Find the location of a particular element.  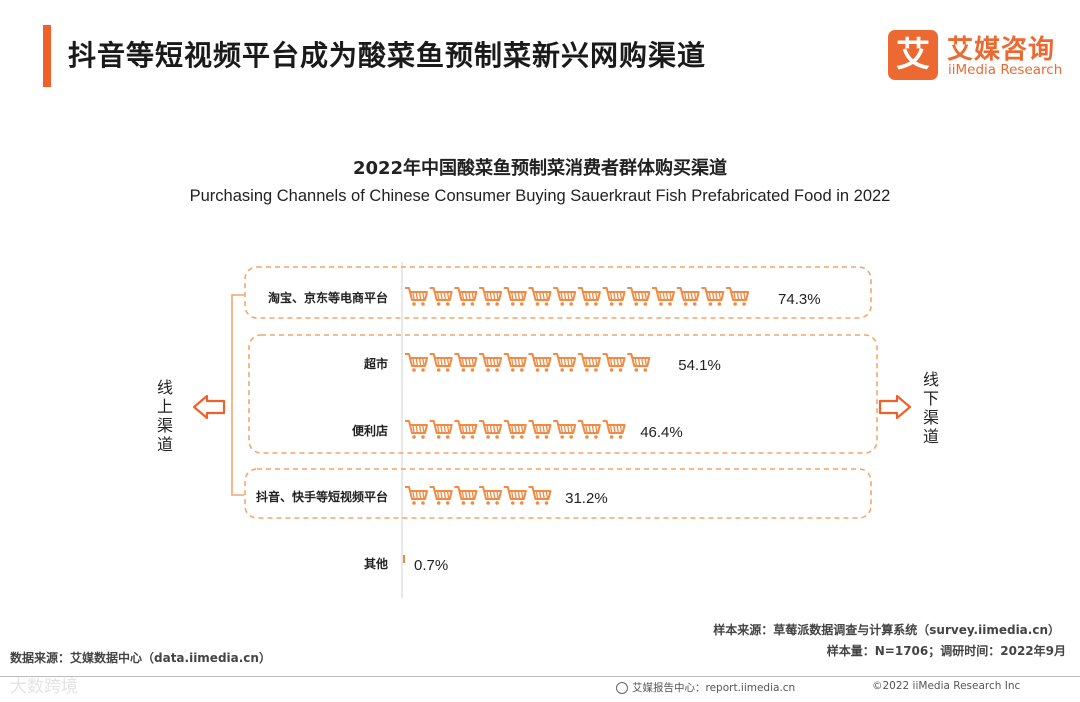

online-group-box-ecommerce is located at coordinates (558, 292).